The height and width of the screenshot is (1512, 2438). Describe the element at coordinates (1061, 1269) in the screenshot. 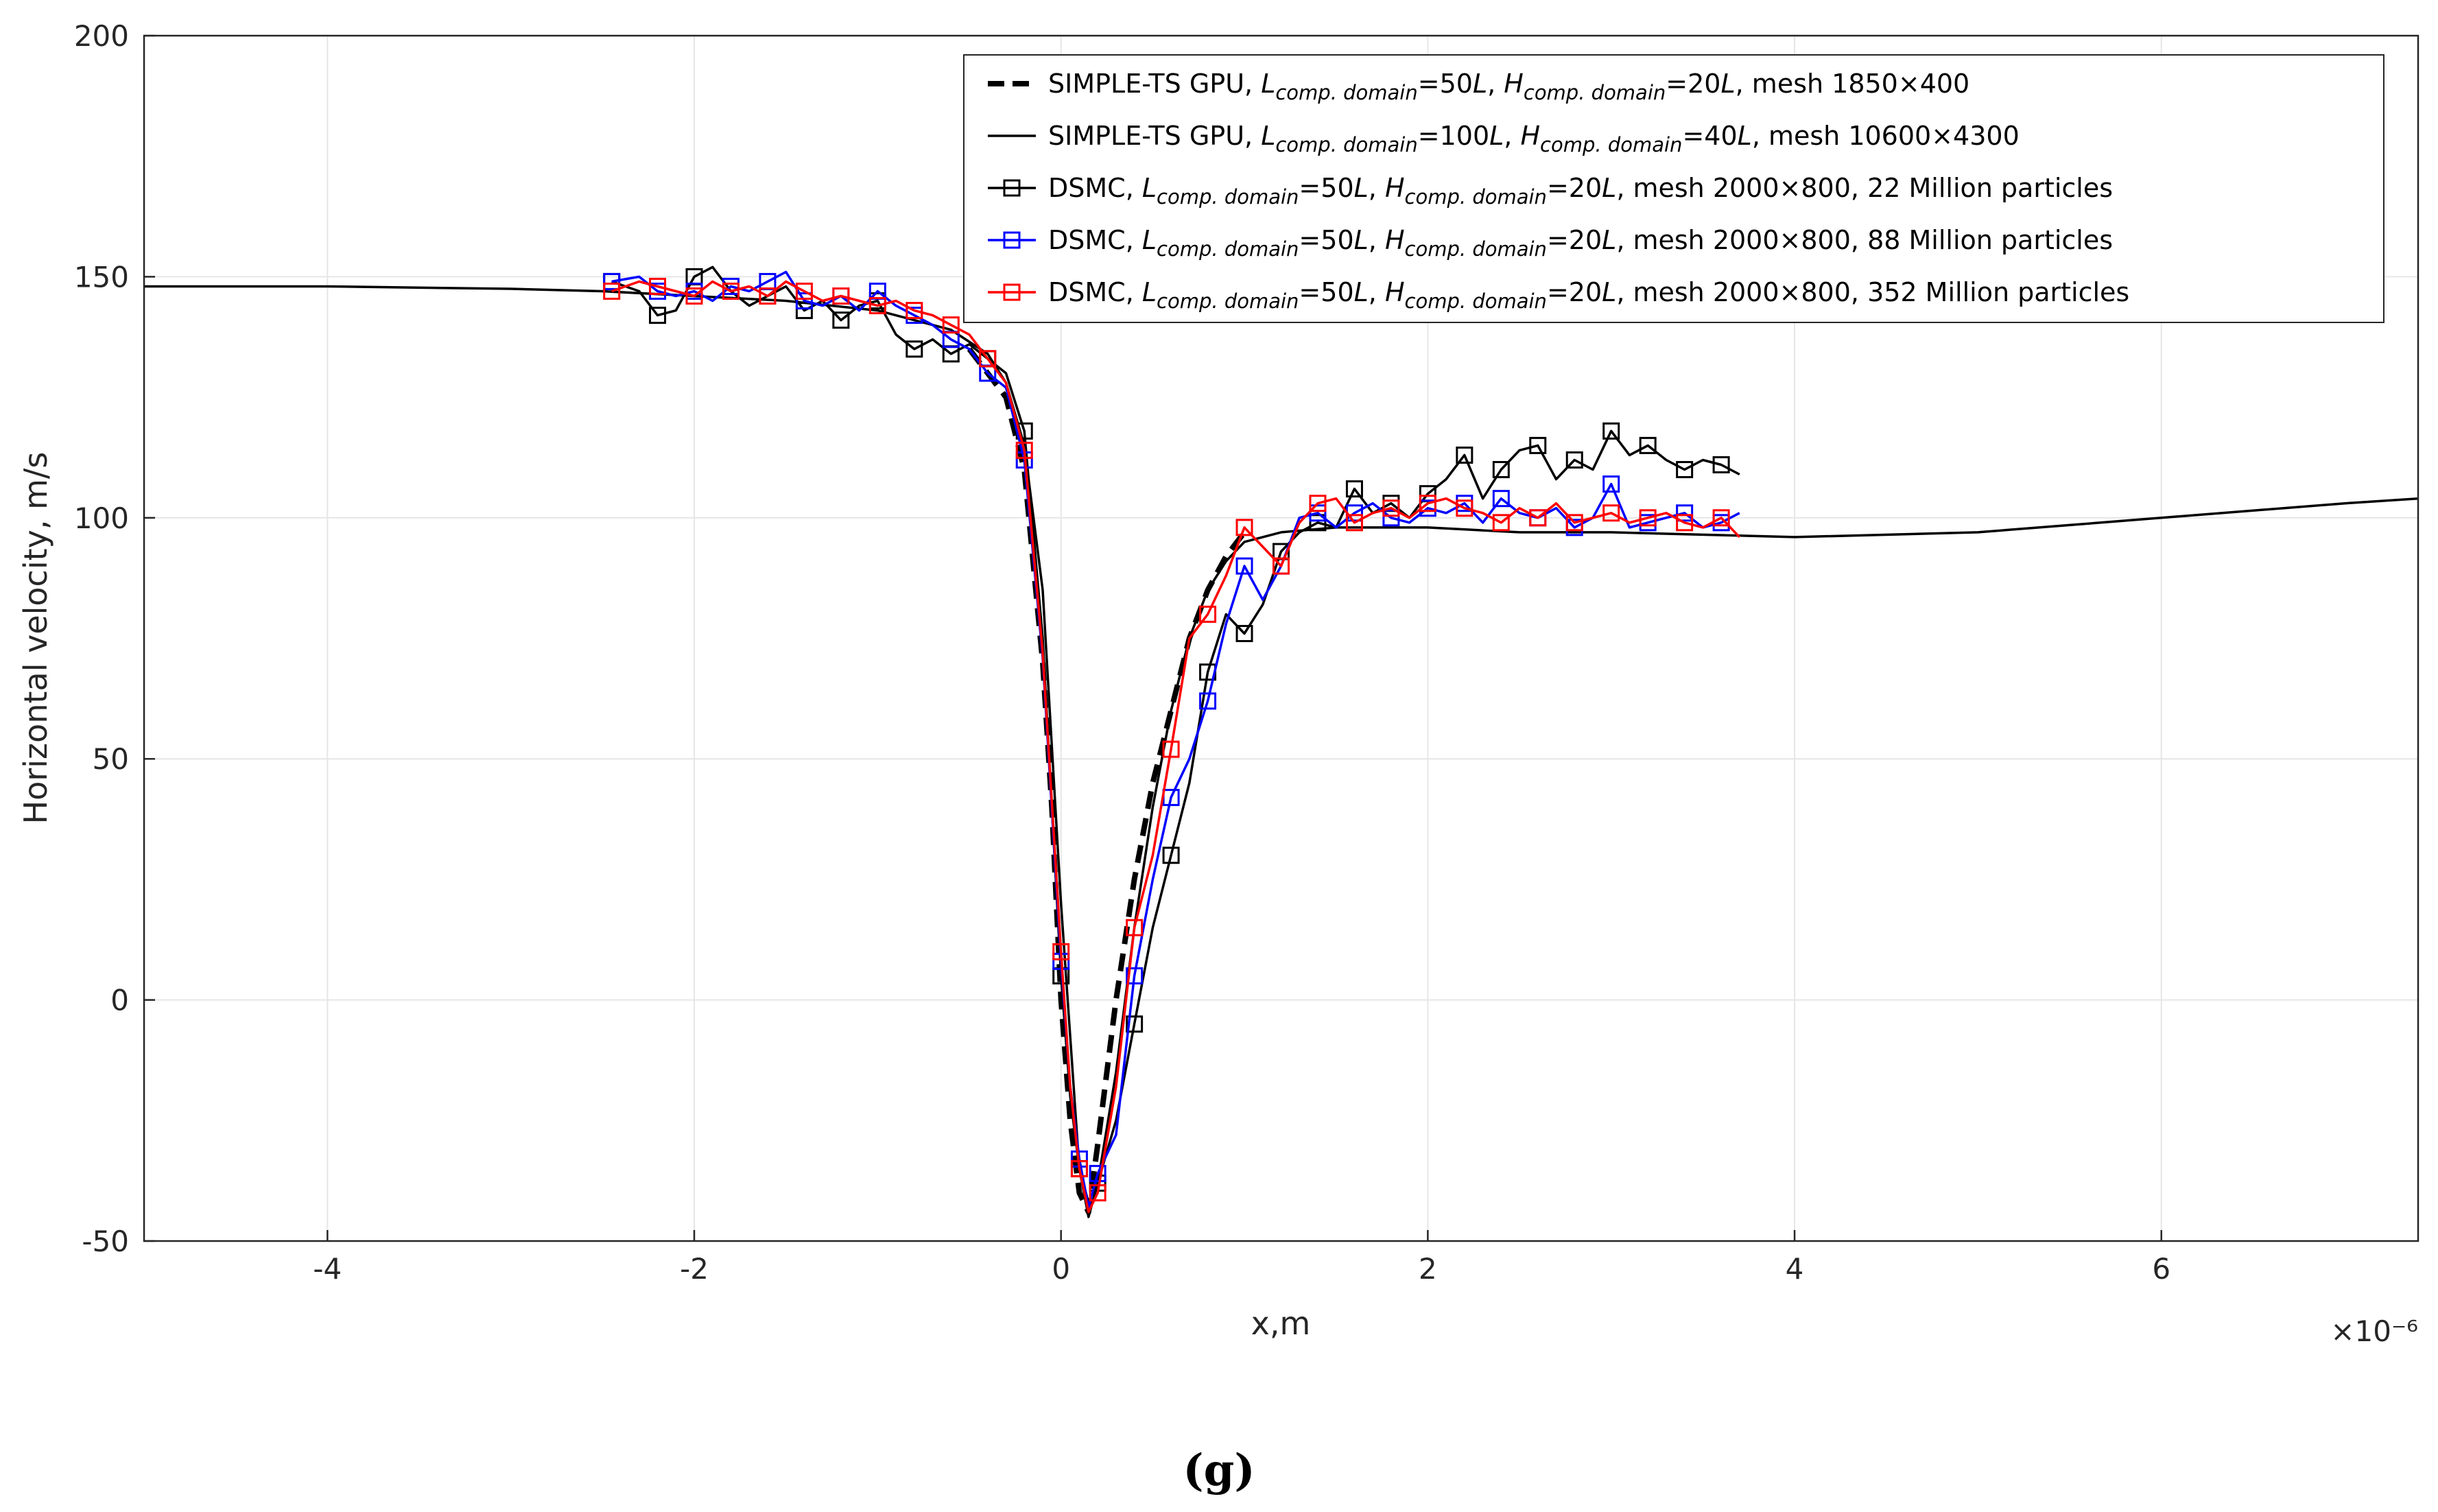

I see `x-tick-label: 0` at that location.